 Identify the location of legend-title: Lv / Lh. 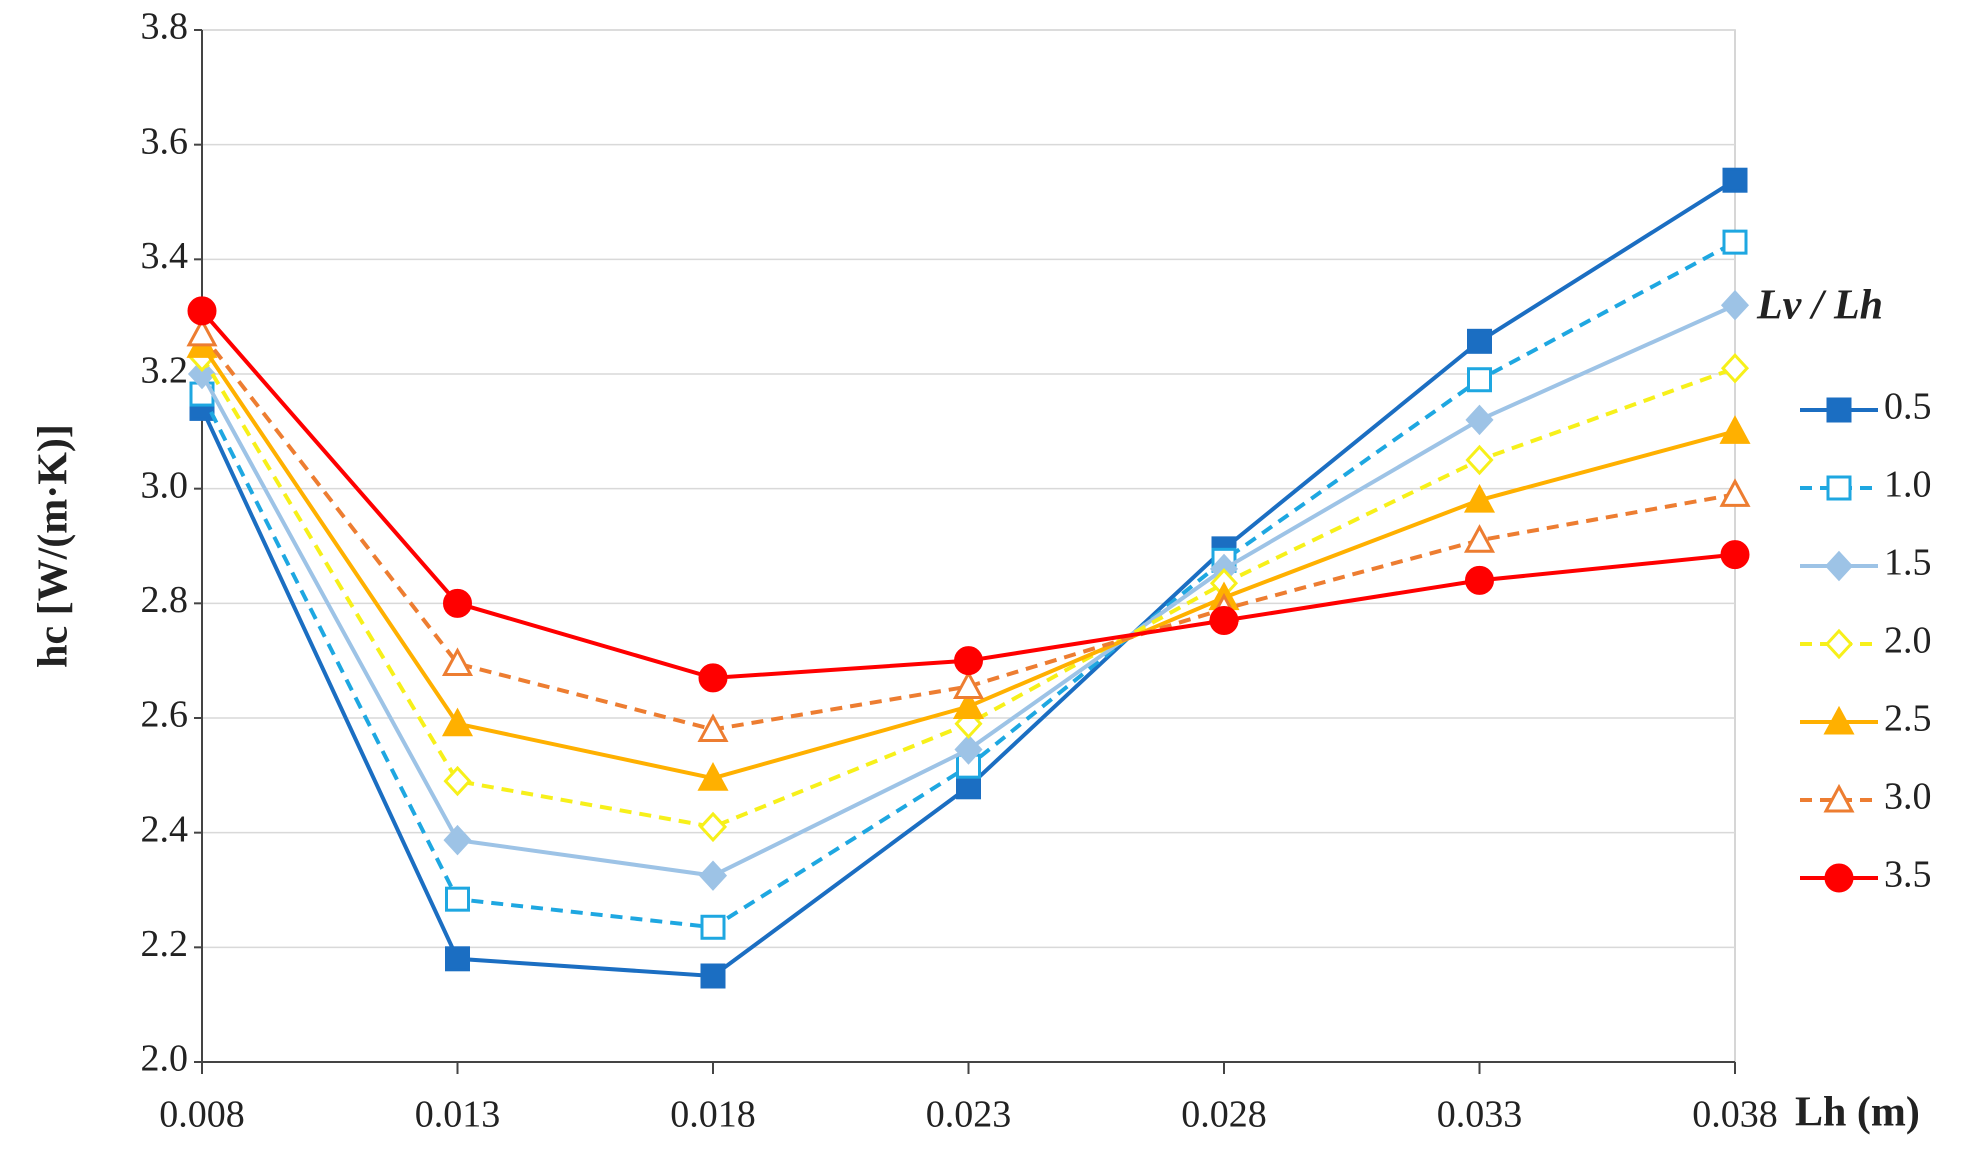
(1819, 306).